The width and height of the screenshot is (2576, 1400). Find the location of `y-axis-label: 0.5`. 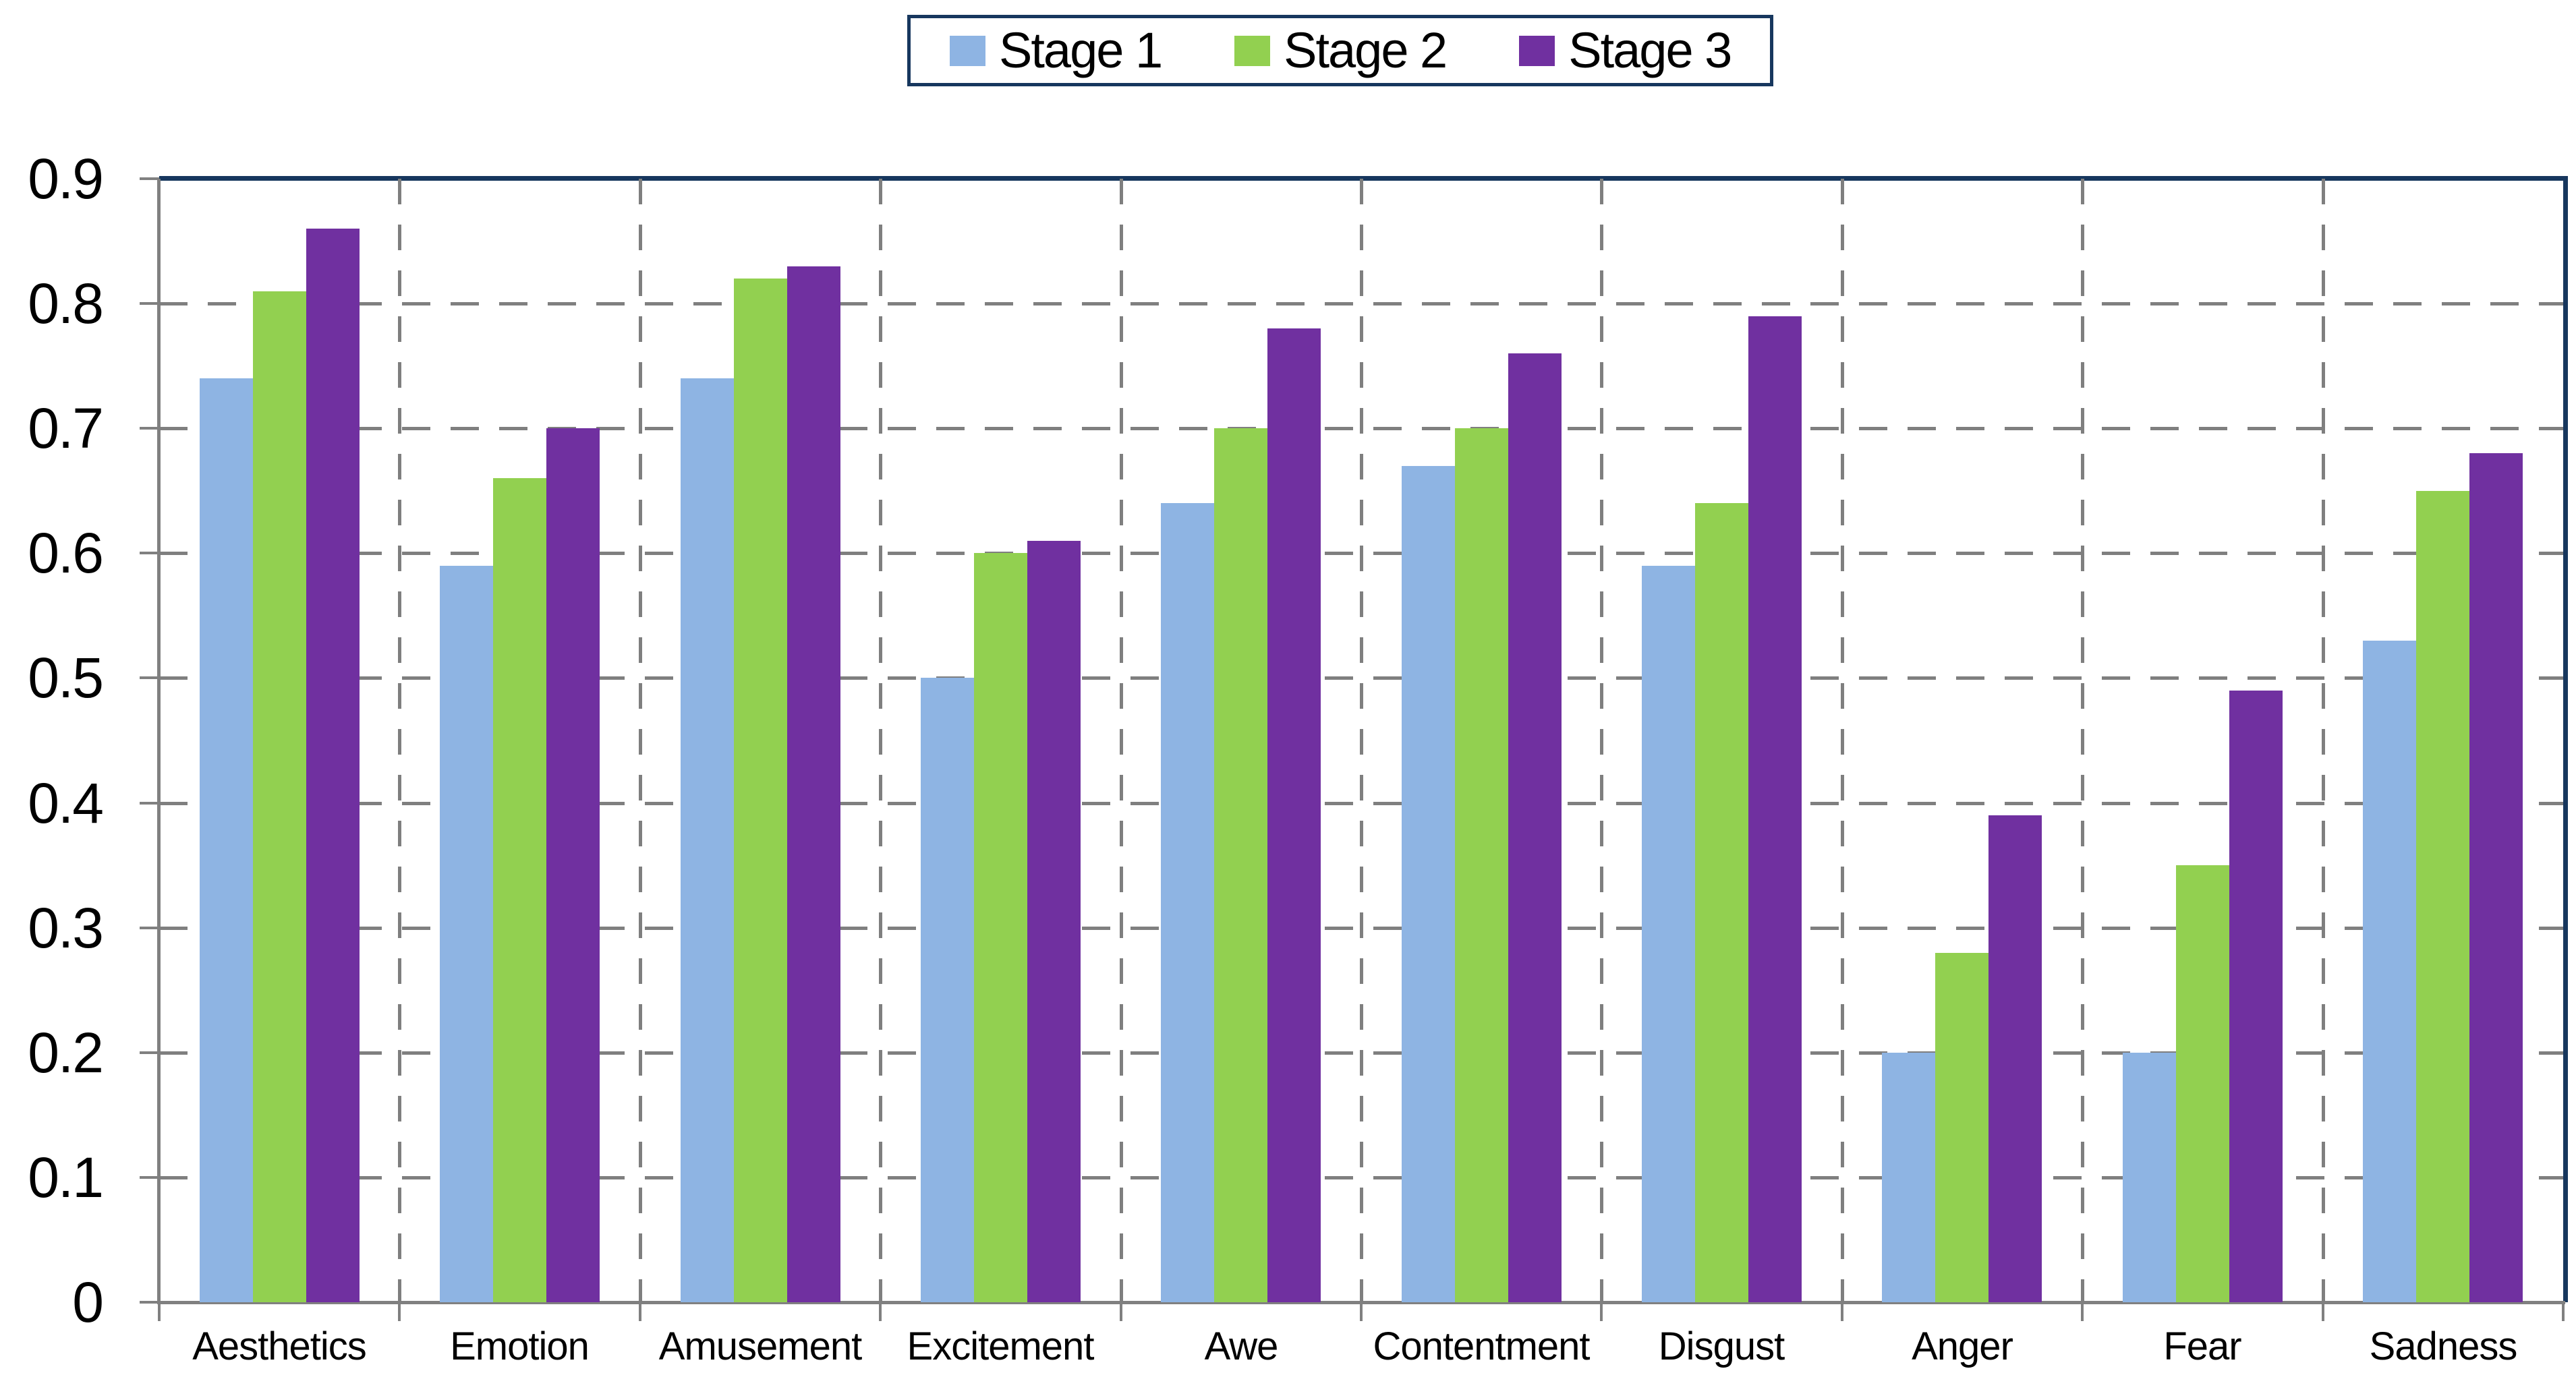

y-axis-label: 0.5 is located at coordinates (66, 677).